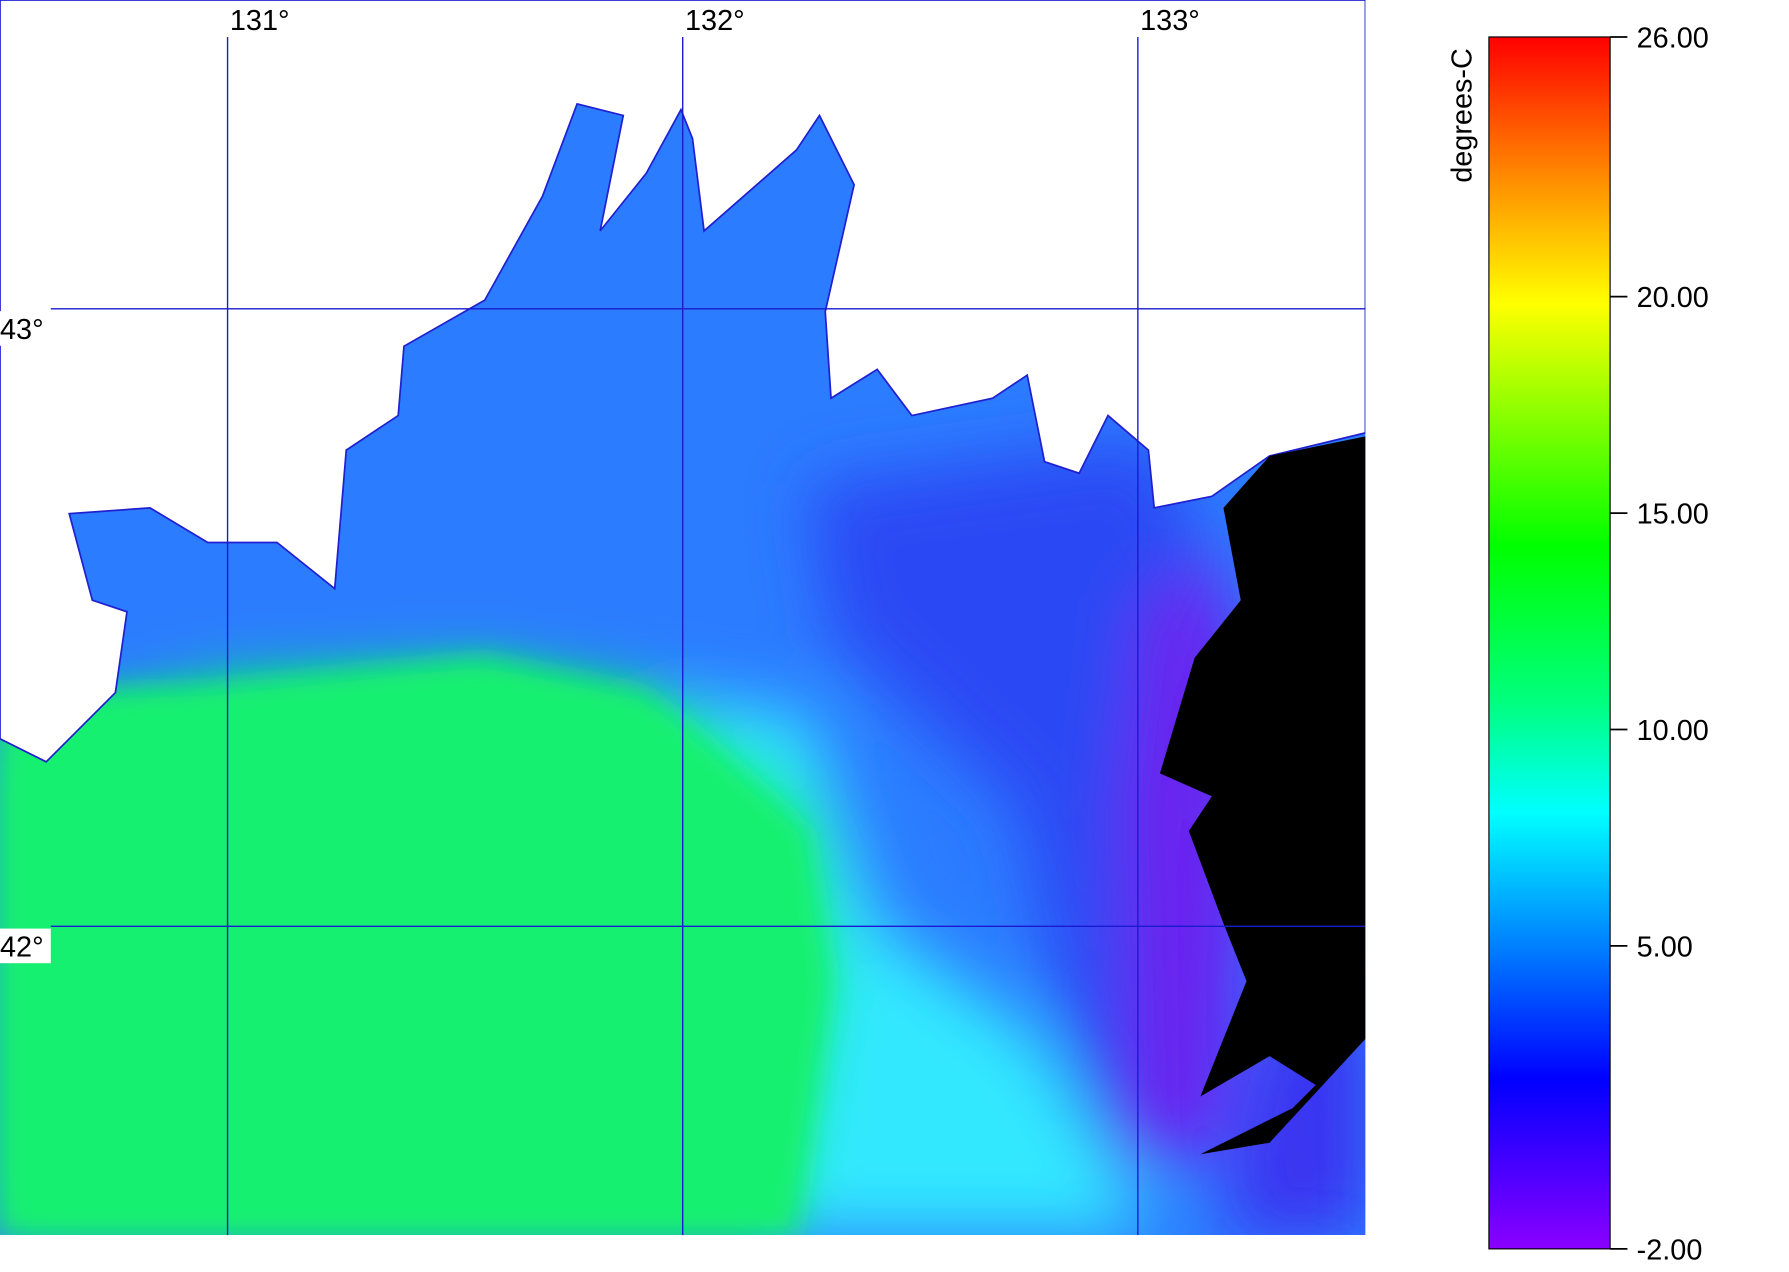 The height and width of the screenshot is (1272, 1789). I want to click on colorbar-tick-label: 10.00, so click(1673, 731).